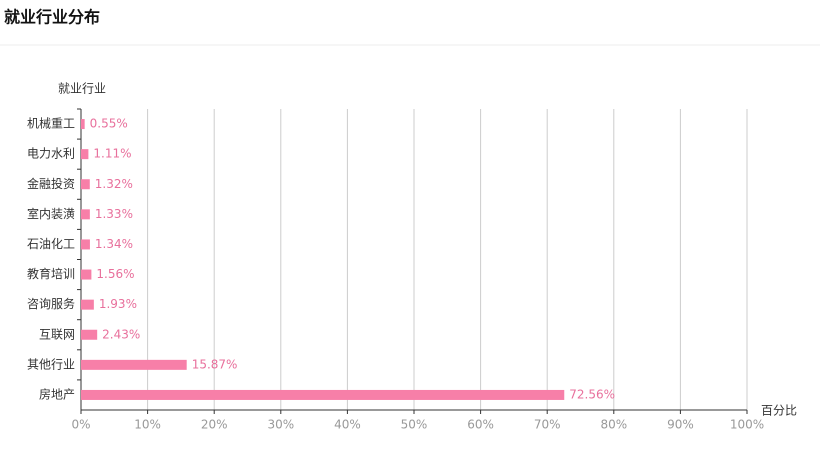 This screenshot has width=820, height=450. What do you see at coordinates (114, 214) in the screenshot?
I see `value-label: 1.33%` at bounding box center [114, 214].